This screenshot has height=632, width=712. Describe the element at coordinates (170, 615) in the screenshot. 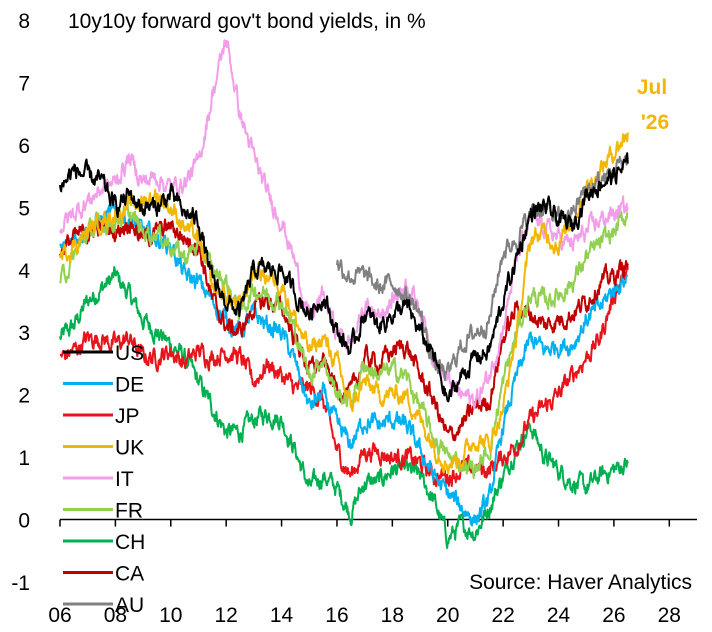

I see `x-tick-label: 10` at that location.